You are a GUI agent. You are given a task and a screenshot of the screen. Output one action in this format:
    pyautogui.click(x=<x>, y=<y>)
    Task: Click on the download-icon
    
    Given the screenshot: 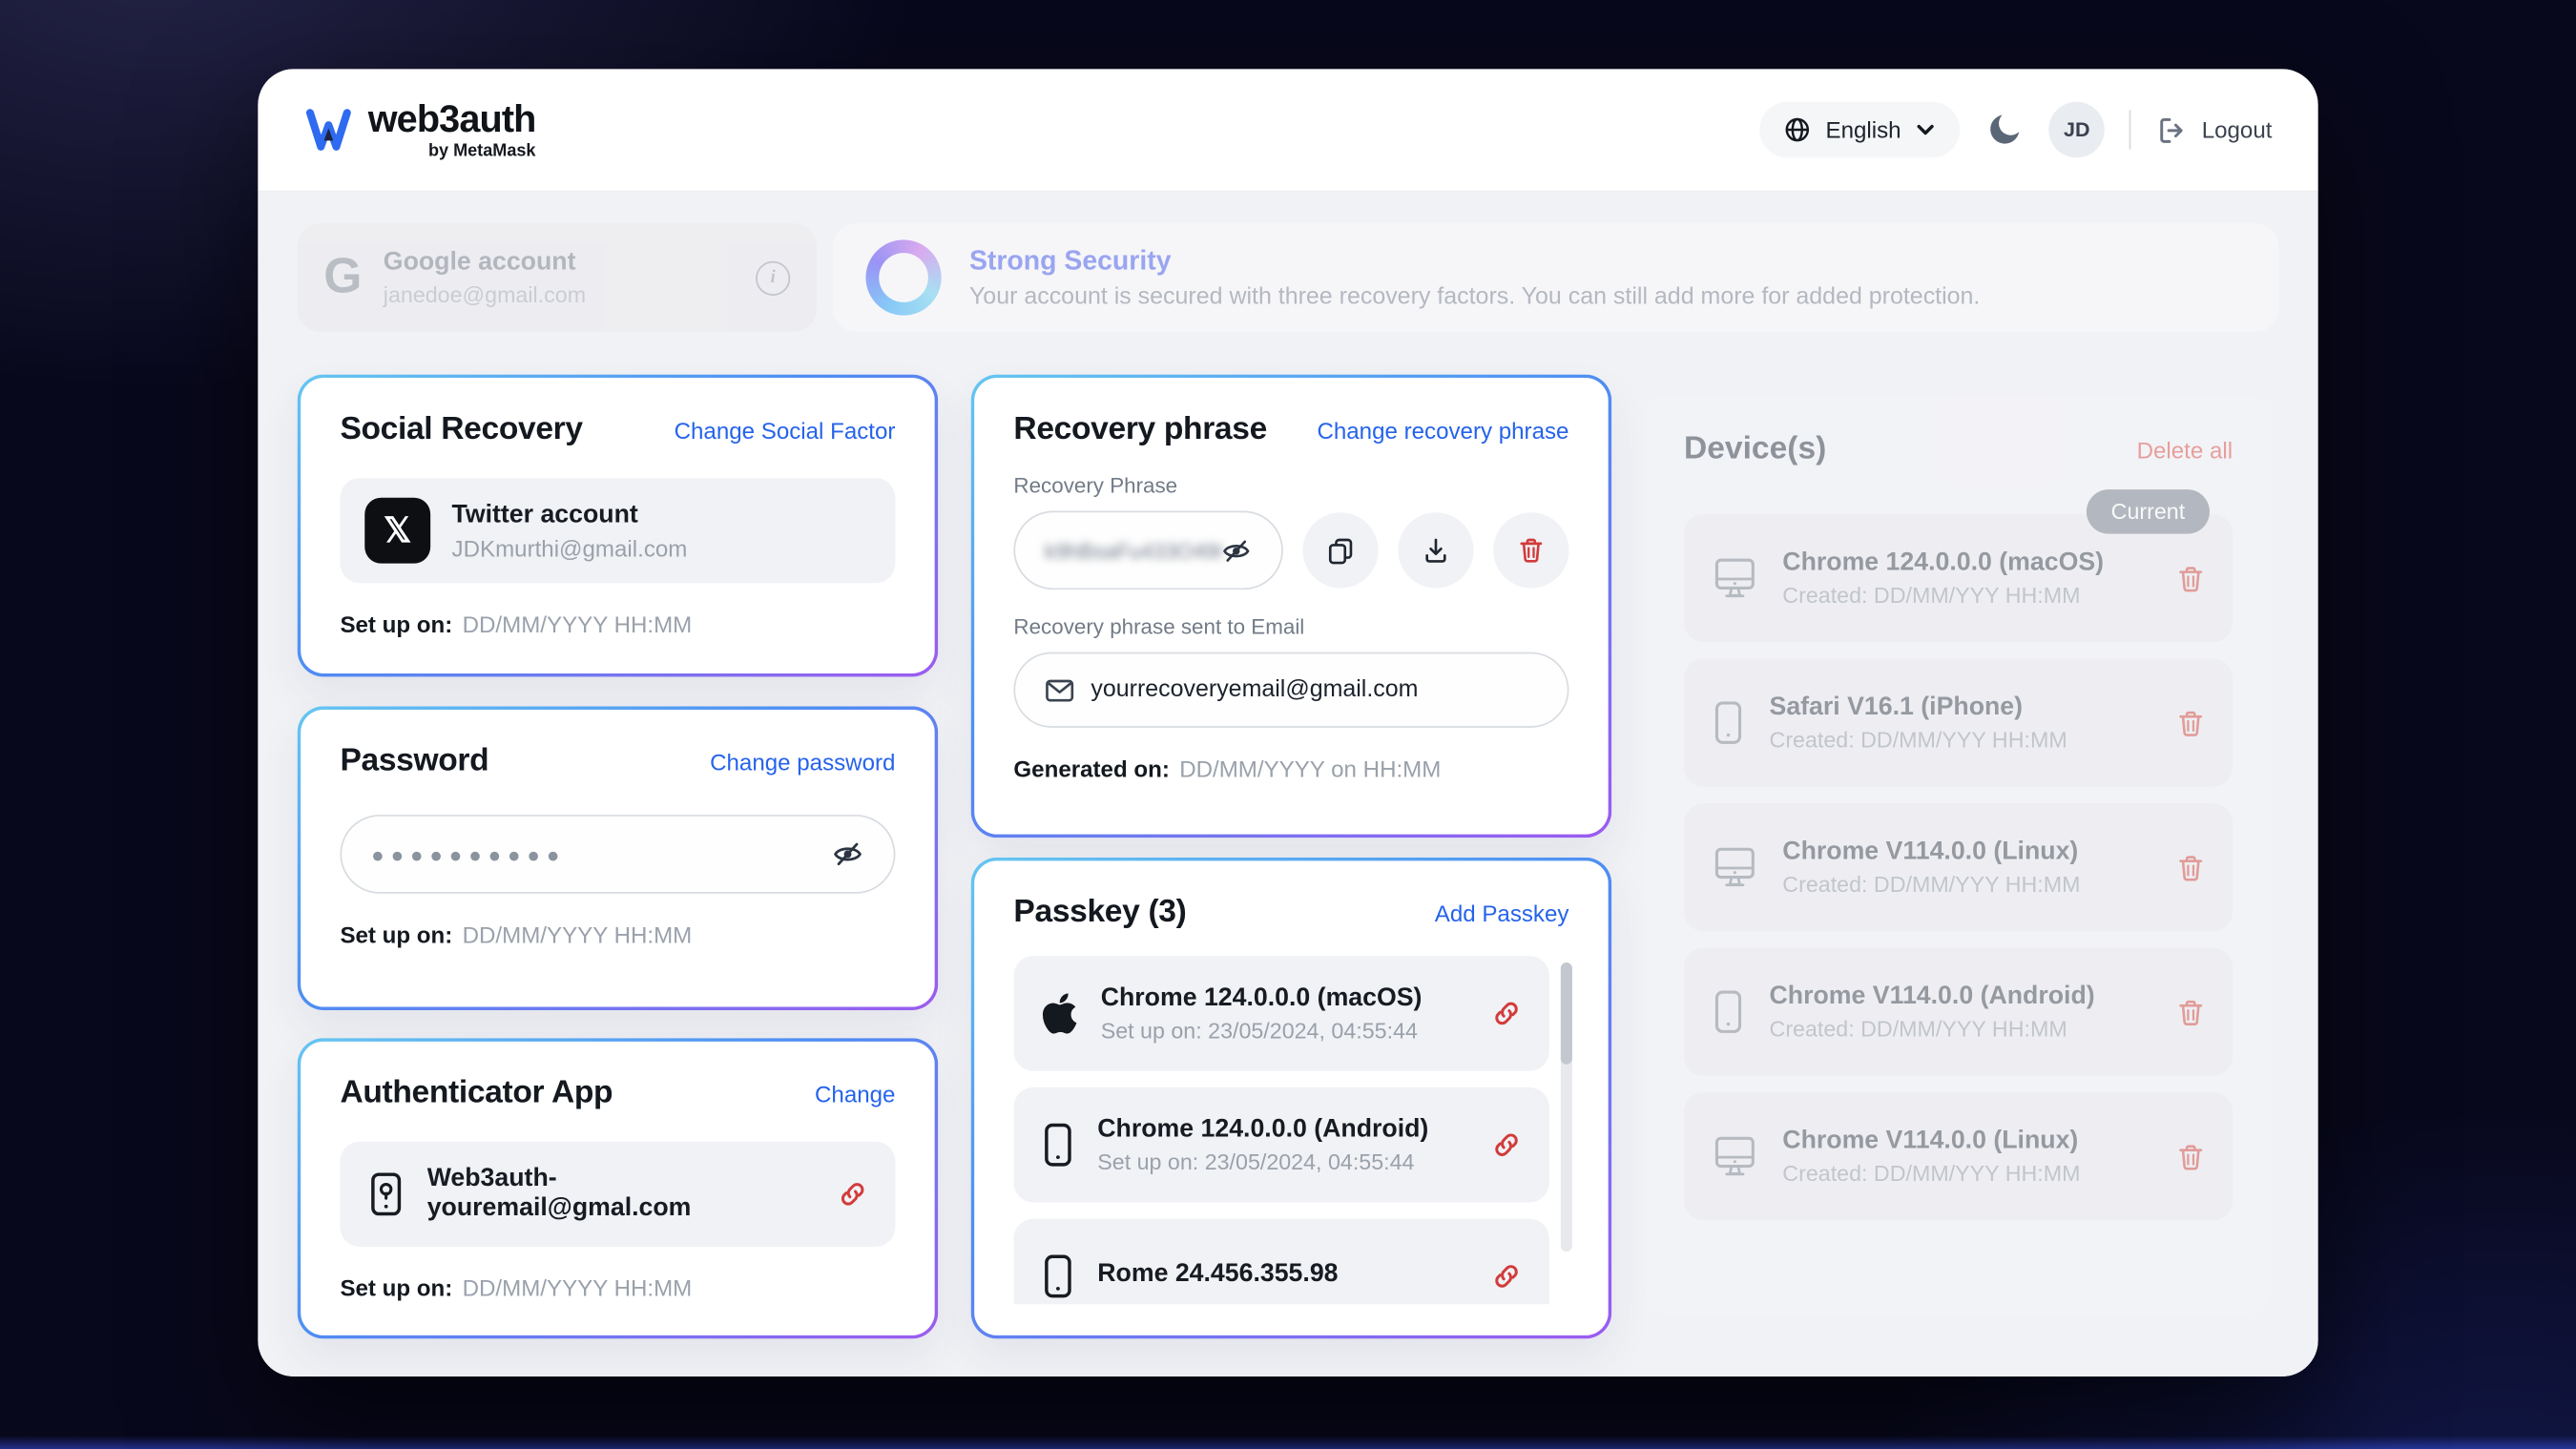 What is the action you would take?
    pyautogui.click(x=1435, y=550)
    